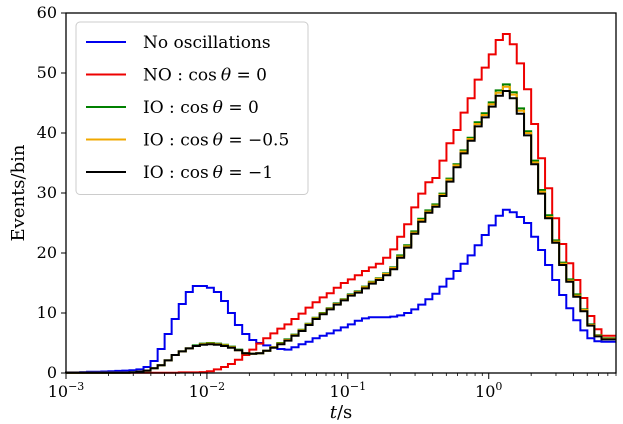  What do you see at coordinates (207, 390) in the screenshot?
I see `x-tick-label-1: 10⁻²` at bounding box center [207, 390].